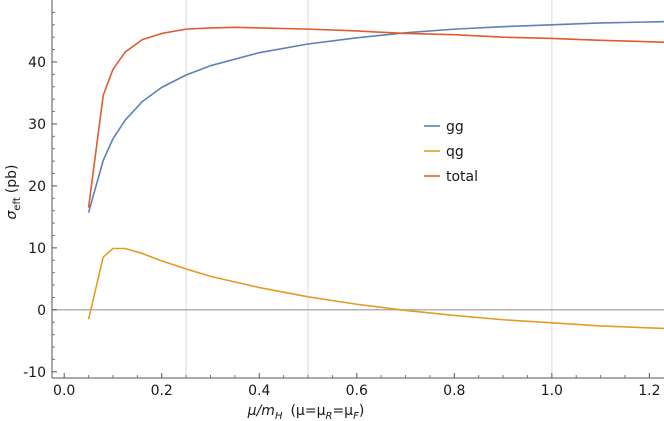 This screenshot has height=421, width=664. Describe the element at coordinates (162, 391) in the screenshot. I see `x-tick-label: 0.2` at that location.